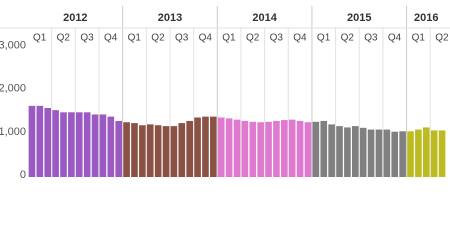  What do you see at coordinates (75, 18) in the screenshot?
I see `year-label: 2012` at bounding box center [75, 18].